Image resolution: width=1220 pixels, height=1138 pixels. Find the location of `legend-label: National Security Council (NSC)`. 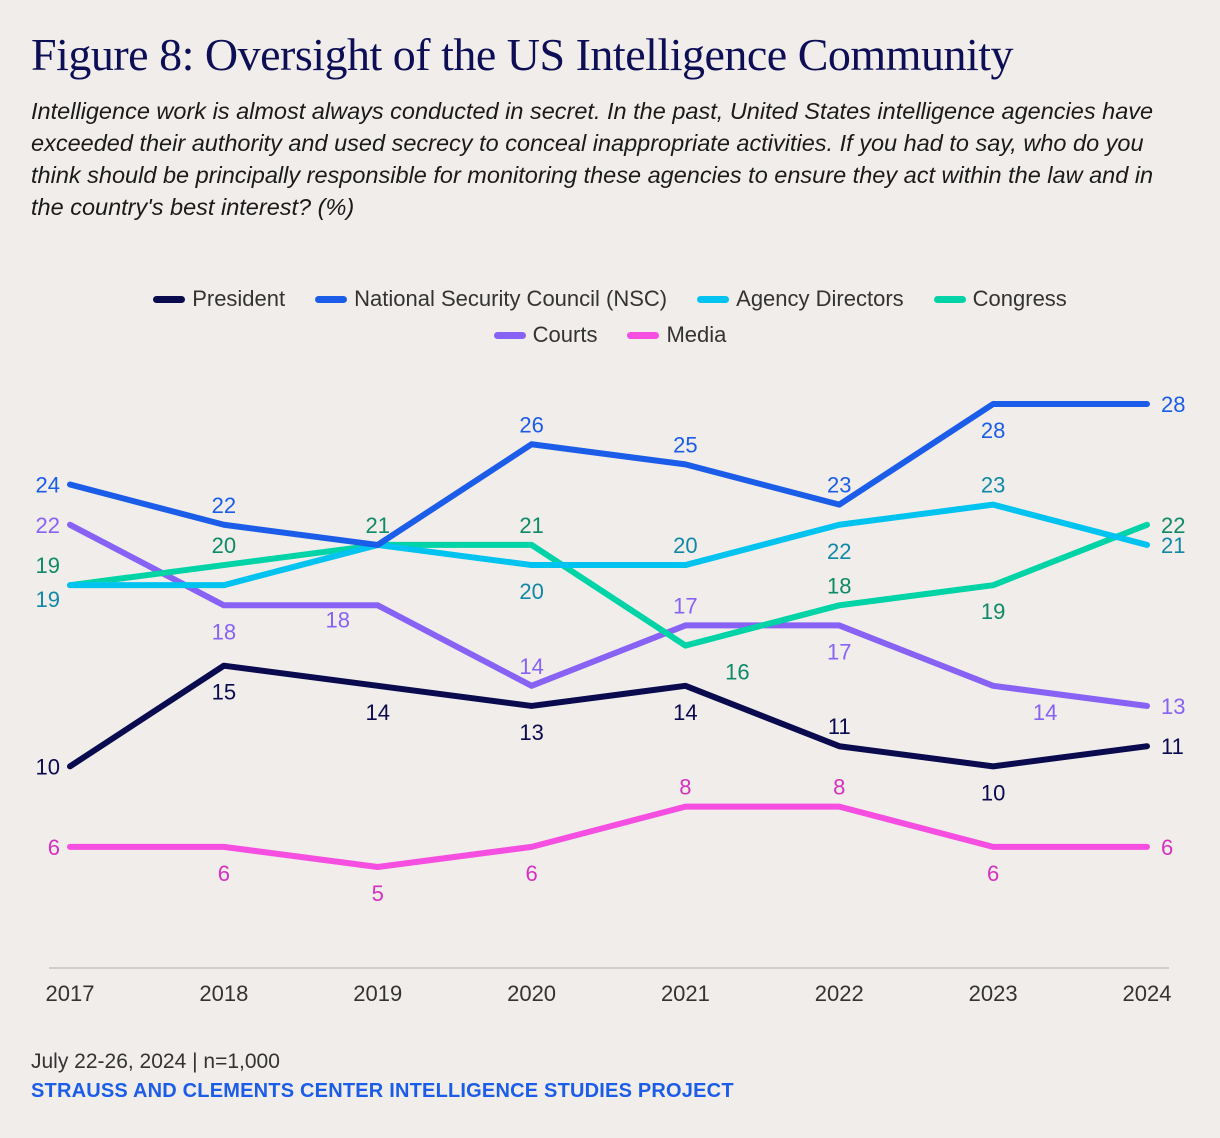

legend-label: National Security Council (NSC) is located at coordinates (511, 298).